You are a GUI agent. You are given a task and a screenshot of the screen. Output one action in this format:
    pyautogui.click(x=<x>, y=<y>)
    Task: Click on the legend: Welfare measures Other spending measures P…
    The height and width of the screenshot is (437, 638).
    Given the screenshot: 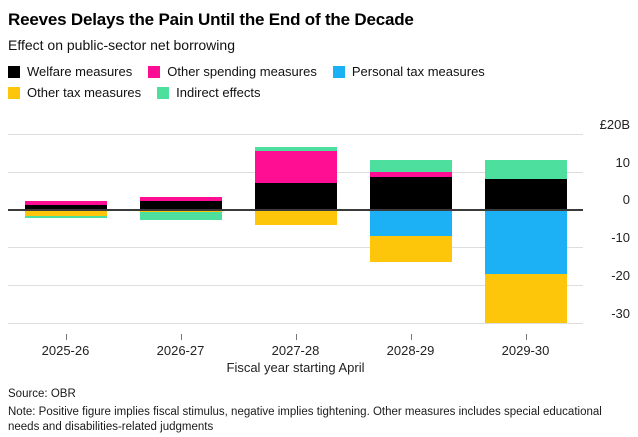 What is the action you would take?
    pyautogui.click(x=288, y=82)
    